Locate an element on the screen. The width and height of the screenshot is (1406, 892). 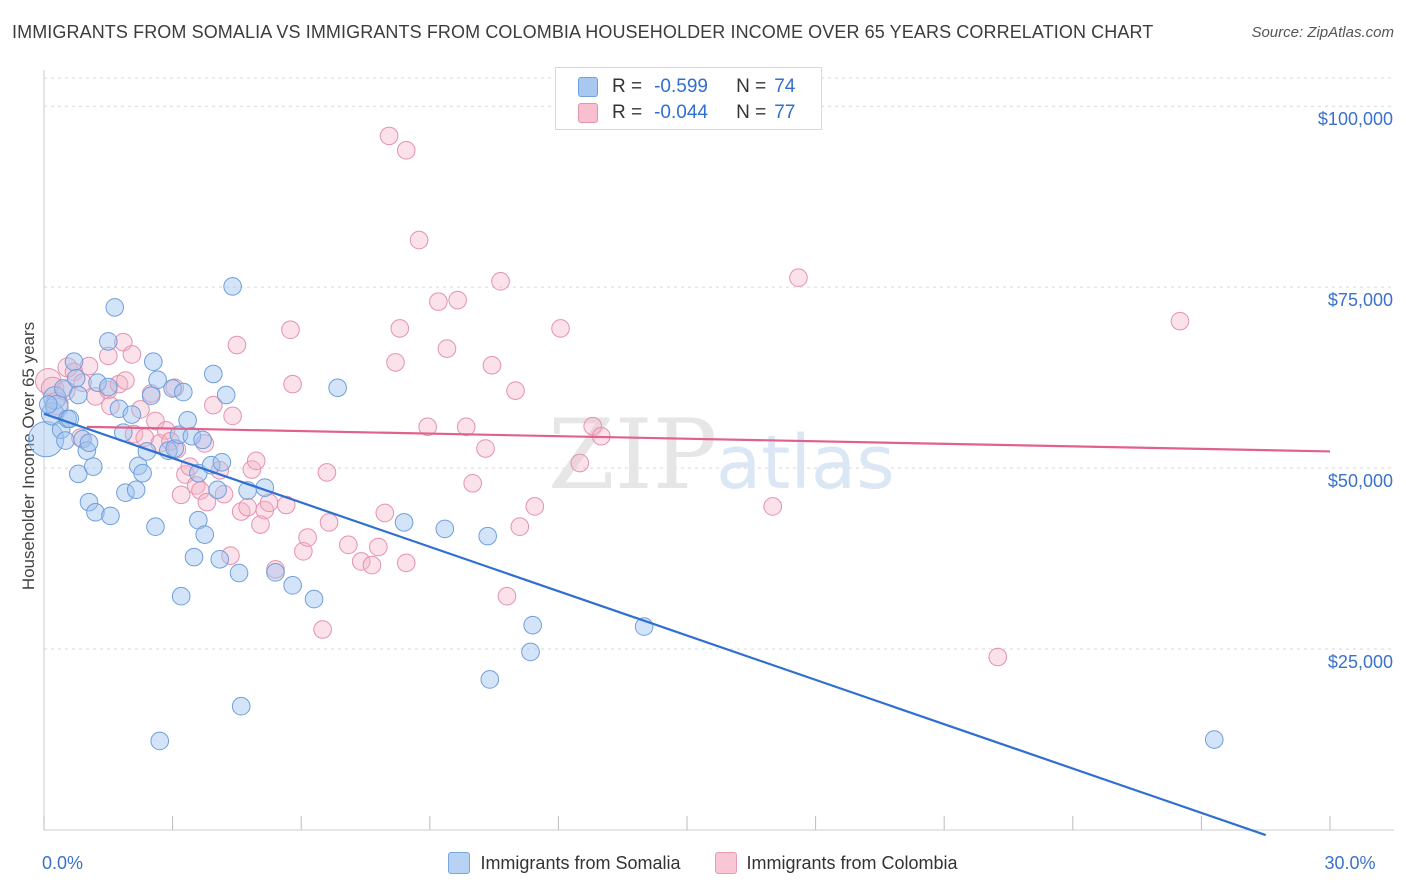
watermark: ZIP atlas is located at coordinates (721, 455).